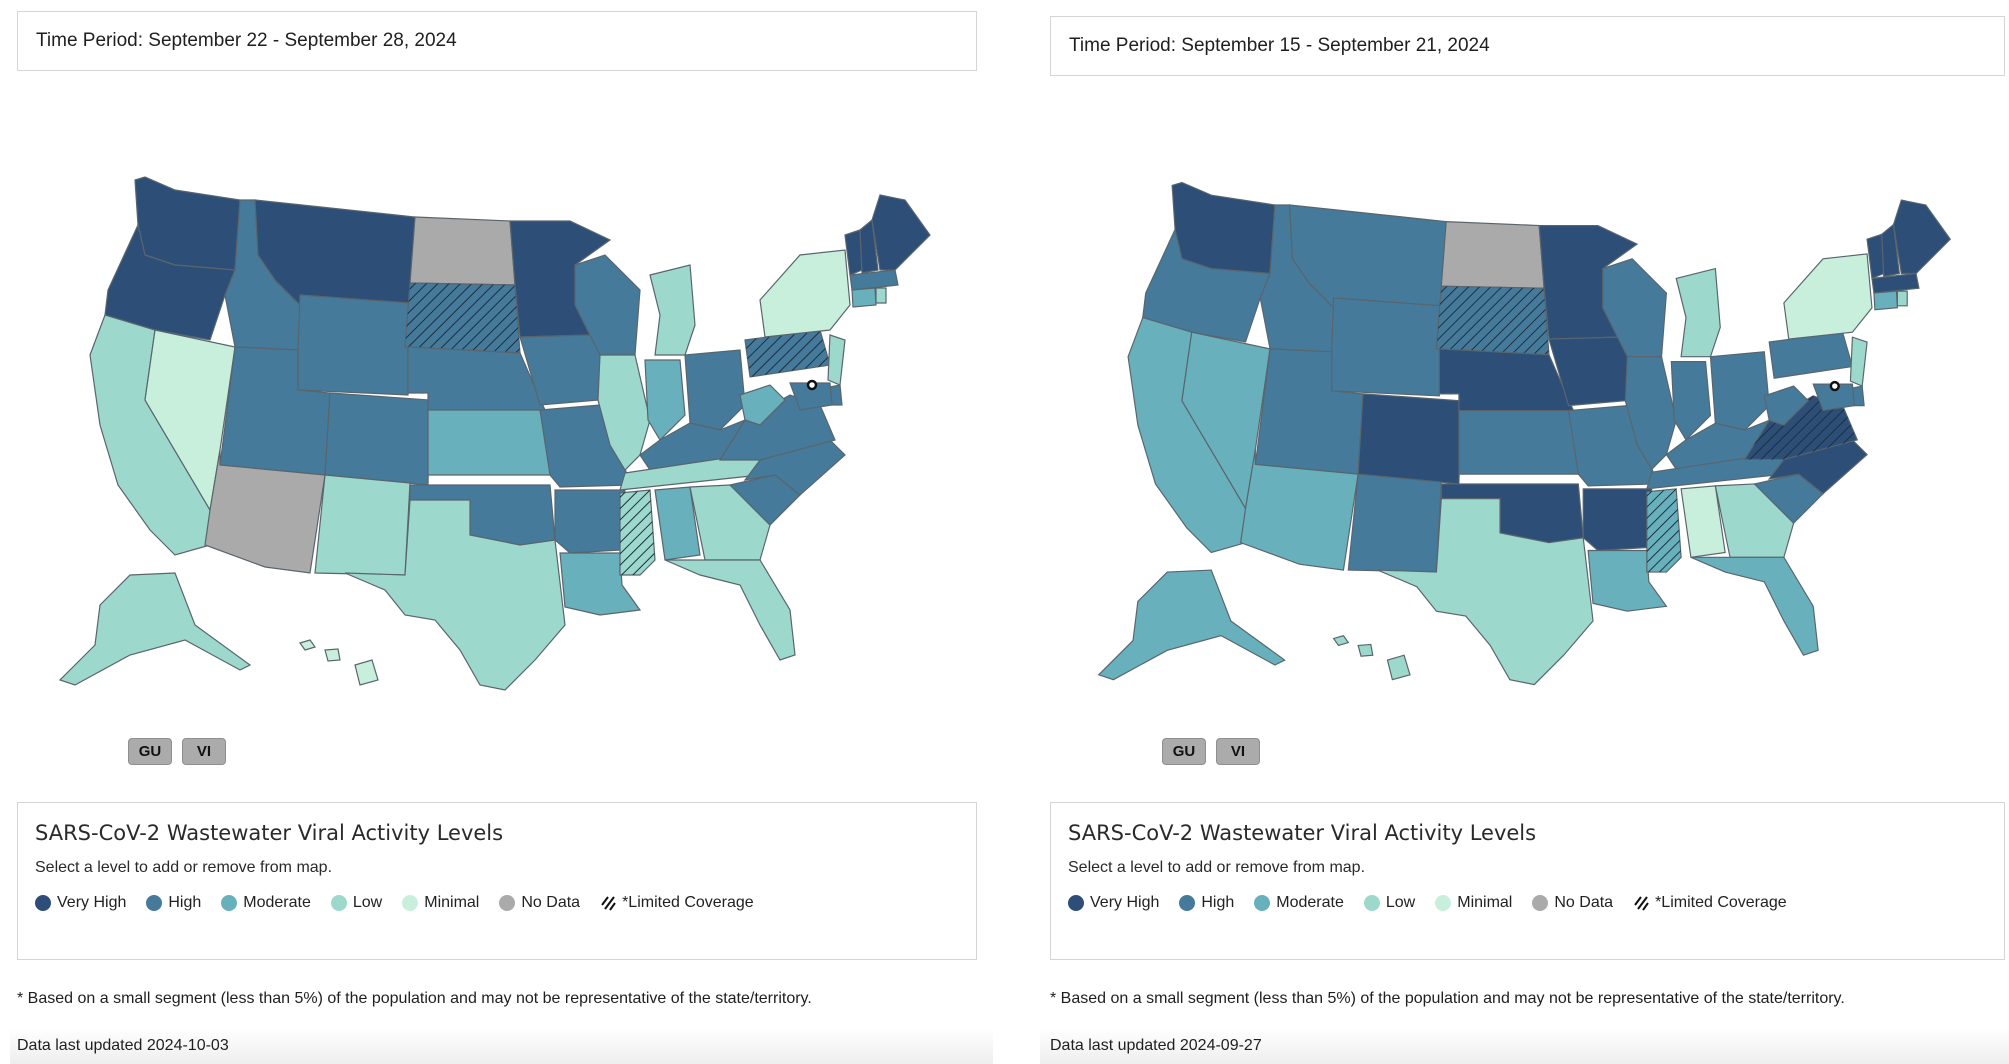 Image resolution: width=2009 pixels, height=1064 pixels. I want to click on data-updated-label: Data last updated 2024-10-03, so click(123, 1045).